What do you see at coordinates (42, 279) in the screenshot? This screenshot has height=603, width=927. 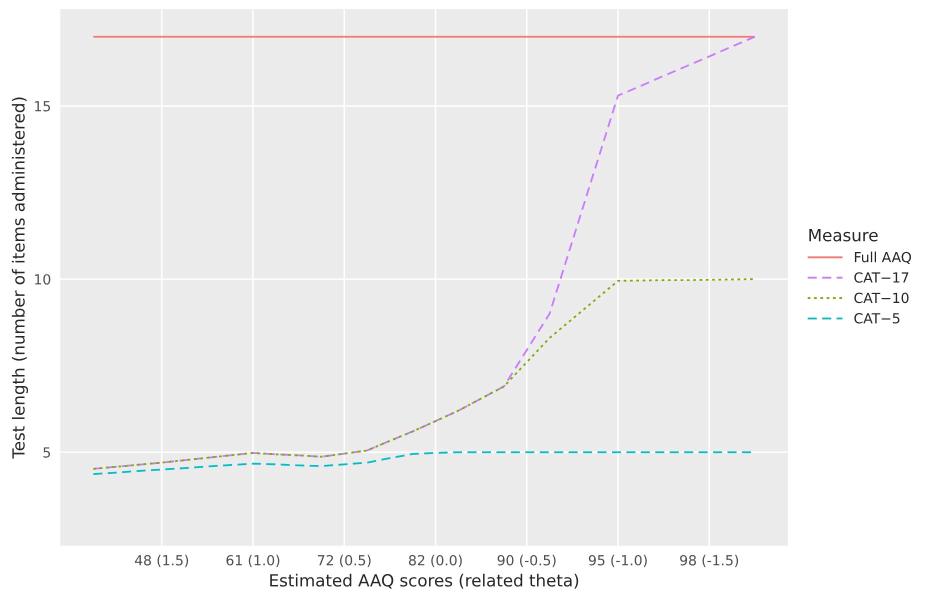 I see `y-tick-label: 10` at bounding box center [42, 279].